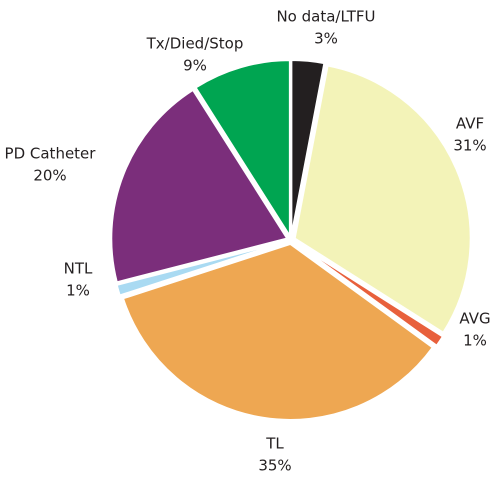 This screenshot has height=479, width=499. What do you see at coordinates (49, 176) in the screenshot?
I see `slice-value-label: 20%` at bounding box center [49, 176].